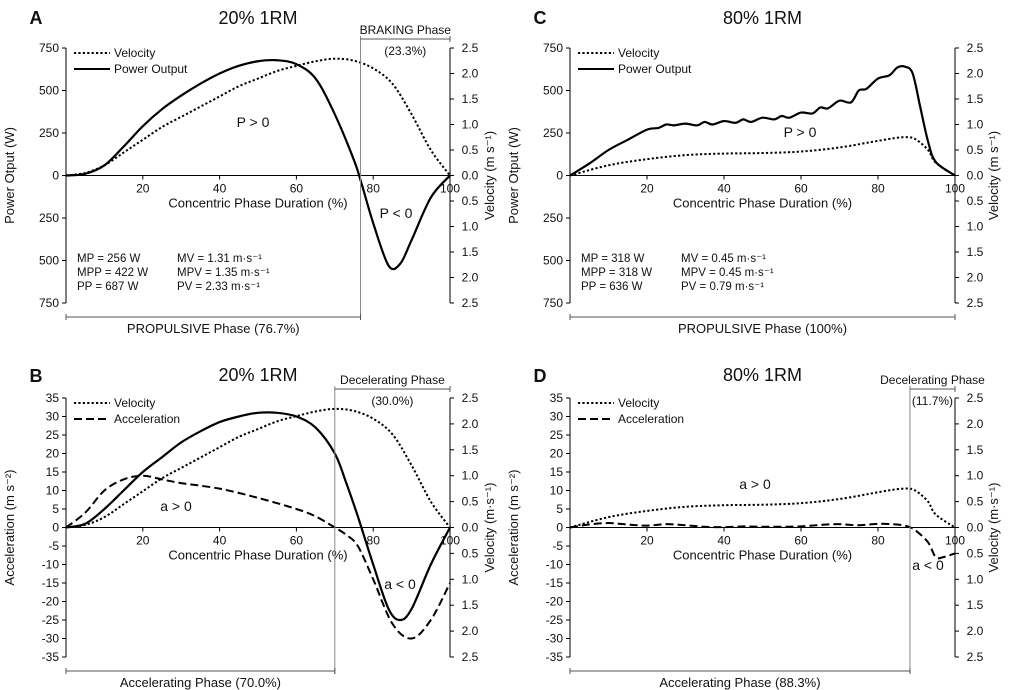 Image resolution: width=1024 pixels, height=690 pixels. I want to click on y-tick-label: 5, so click(55, 509).